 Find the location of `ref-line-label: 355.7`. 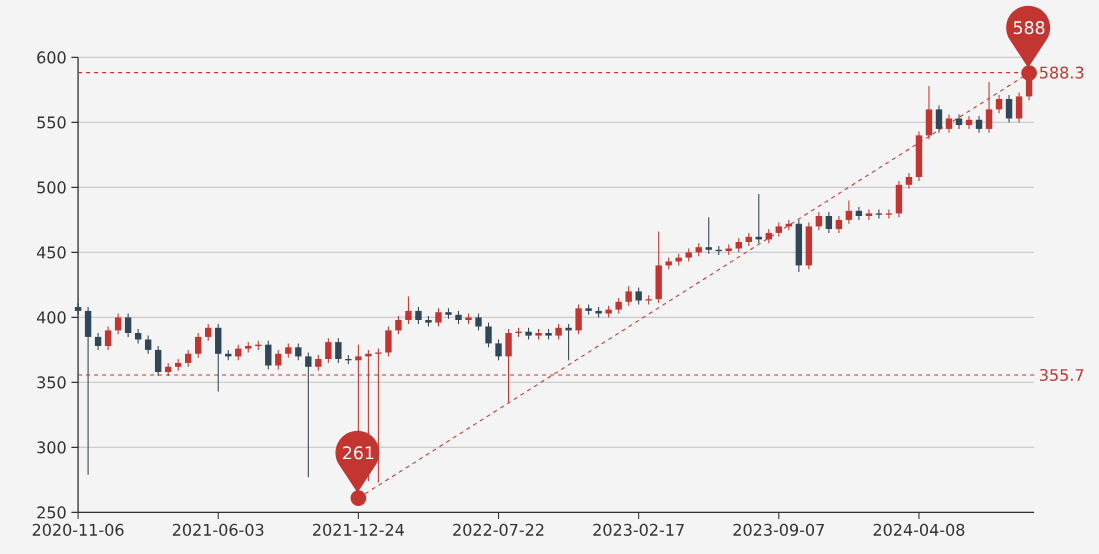

ref-line-label: 355.7 is located at coordinates (1062, 375).